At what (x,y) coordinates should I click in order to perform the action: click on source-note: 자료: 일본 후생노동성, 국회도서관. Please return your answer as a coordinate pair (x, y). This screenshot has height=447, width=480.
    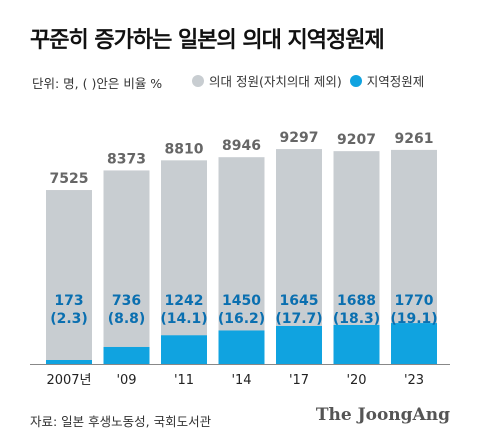
    Looking at the image, I should click on (121, 421).